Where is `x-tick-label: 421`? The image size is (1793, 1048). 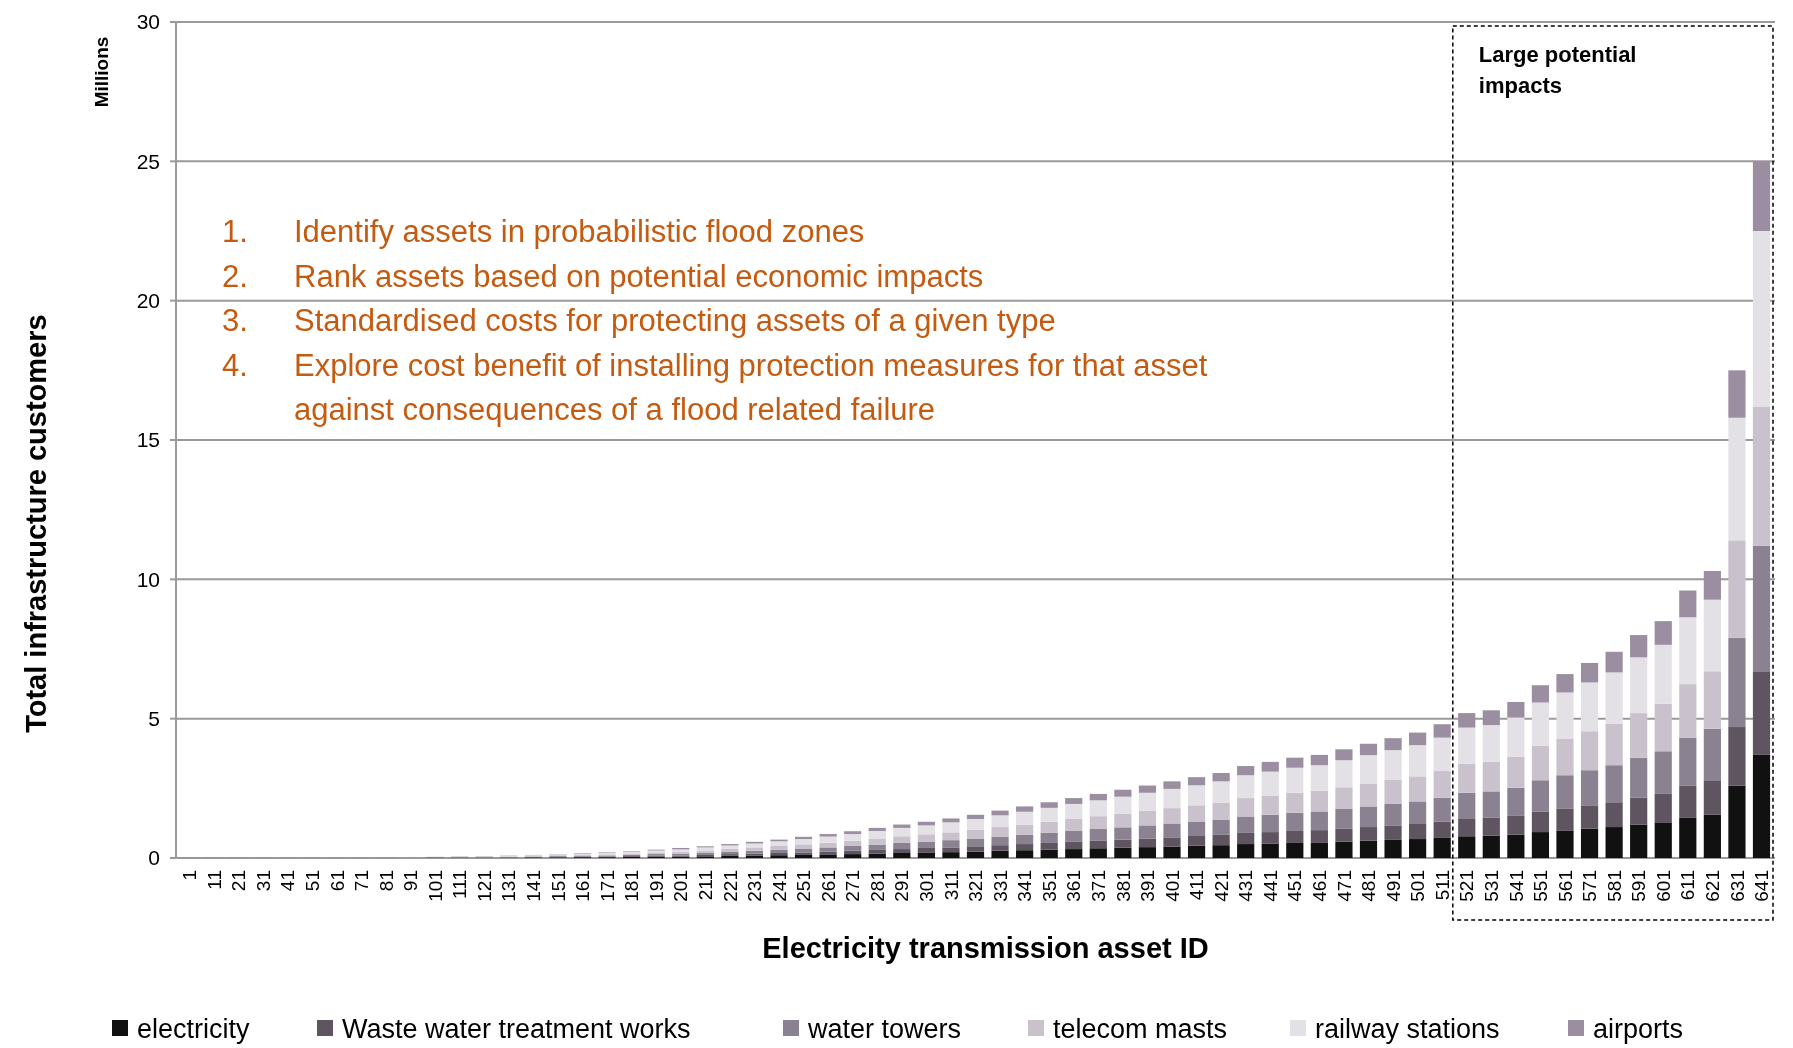
x-tick-label: 421 is located at coordinates (1221, 886).